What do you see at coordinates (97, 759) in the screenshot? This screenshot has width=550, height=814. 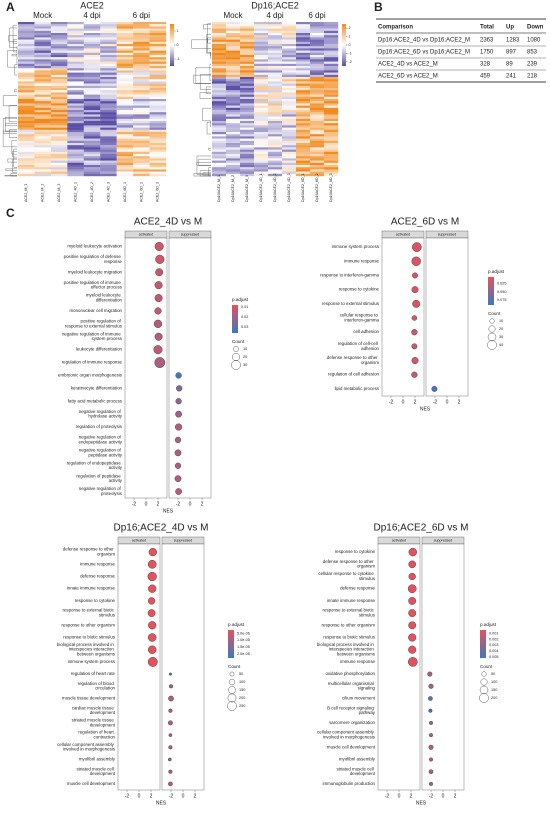 I see `term-label: myofibril assembly` at bounding box center [97, 759].